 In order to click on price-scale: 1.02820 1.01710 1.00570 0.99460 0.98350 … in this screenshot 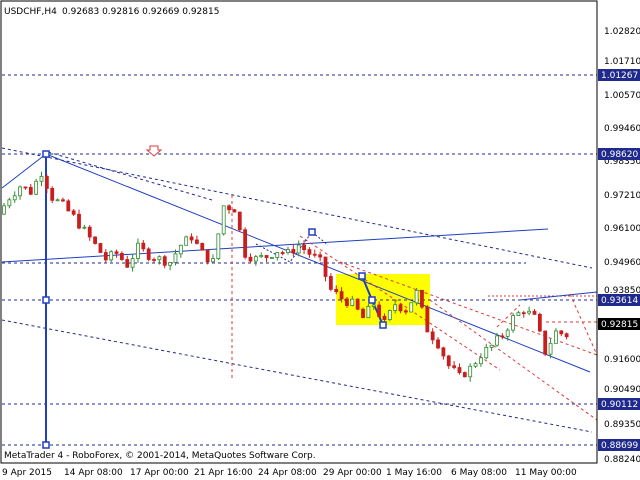, I will do `click(622, 246)`.